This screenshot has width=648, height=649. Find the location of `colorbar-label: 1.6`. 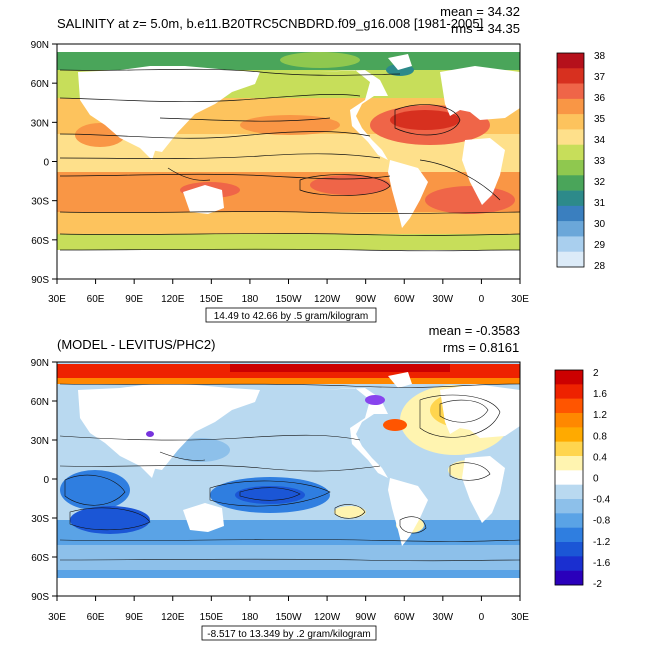

colorbar-label: 1.6 is located at coordinates (600, 394).